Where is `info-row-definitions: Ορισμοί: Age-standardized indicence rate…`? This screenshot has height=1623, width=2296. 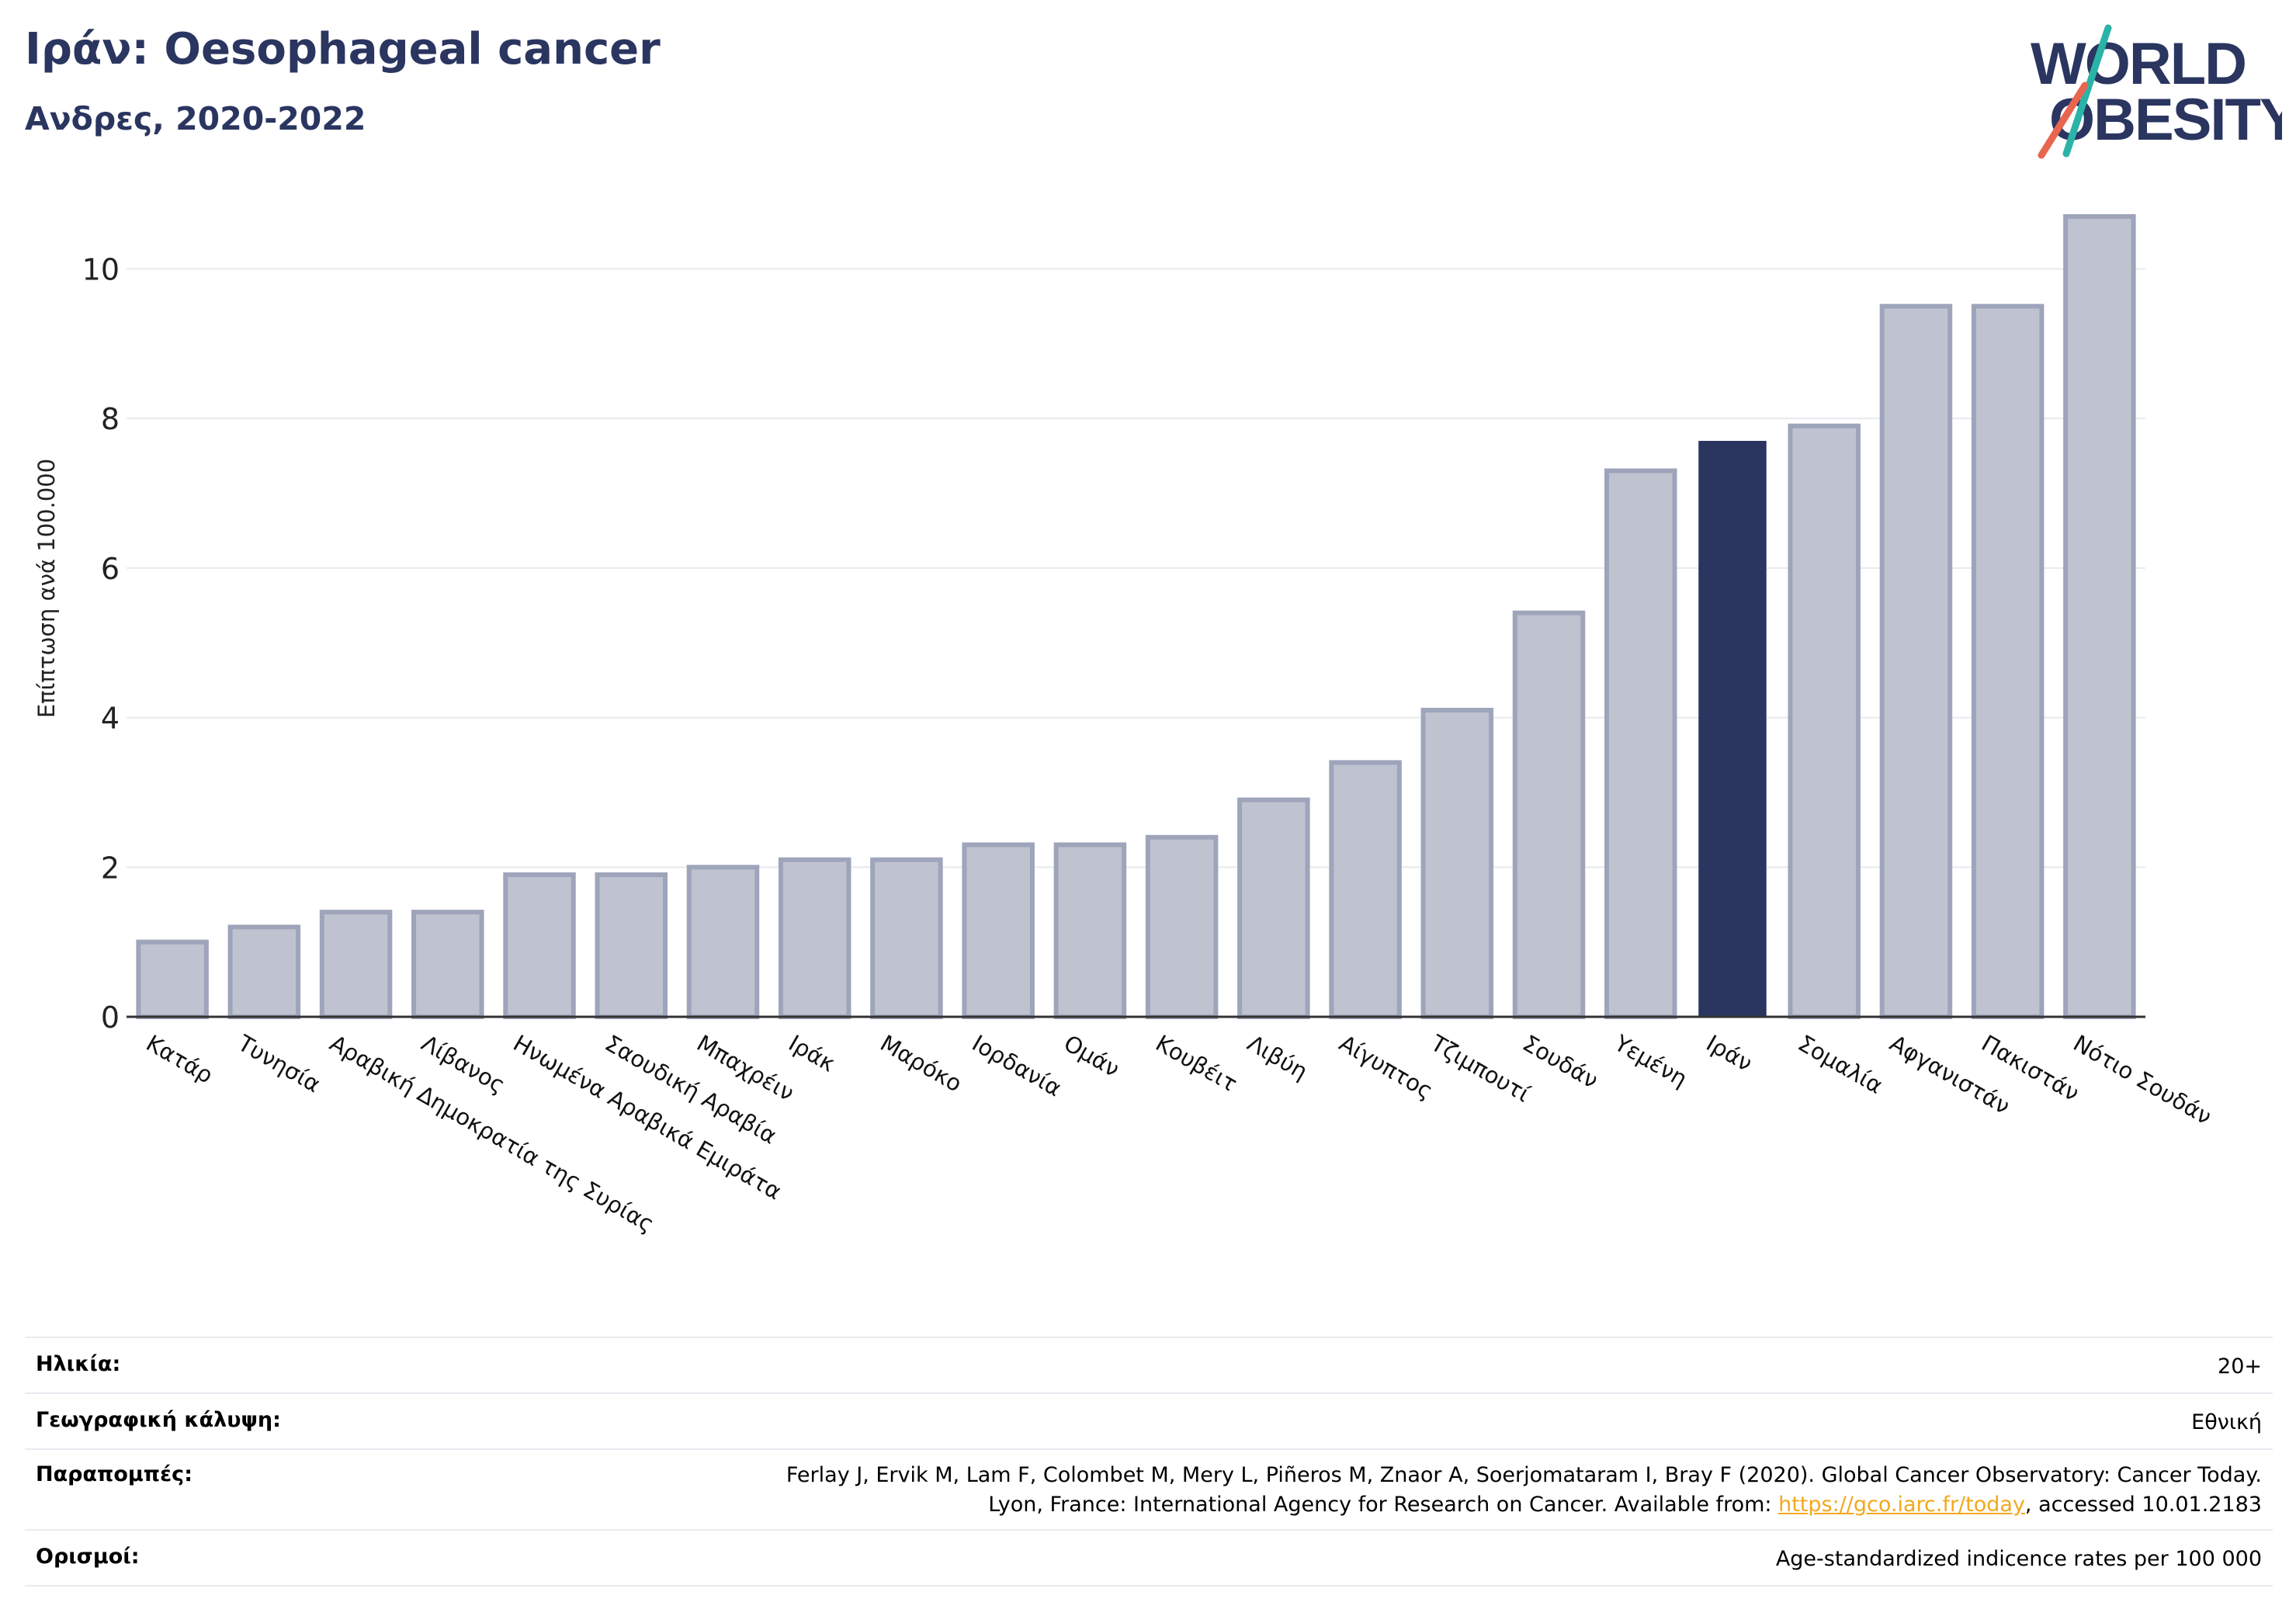 info-row-definitions: Ορισμοί: Age-standardized indicence rate… is located at coordinates (1149, 1558).